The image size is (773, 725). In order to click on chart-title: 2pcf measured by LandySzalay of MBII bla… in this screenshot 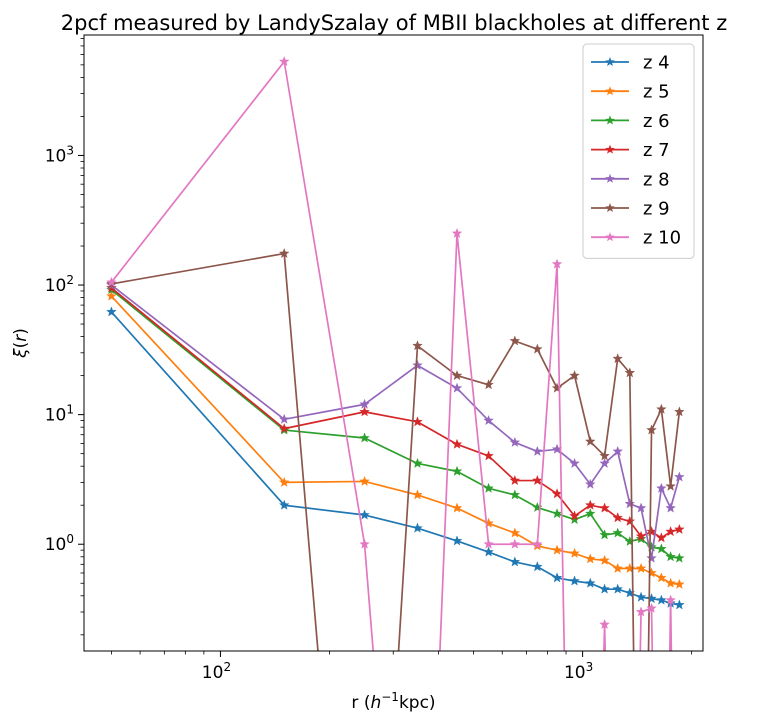, I will do `click(394, 23)`.